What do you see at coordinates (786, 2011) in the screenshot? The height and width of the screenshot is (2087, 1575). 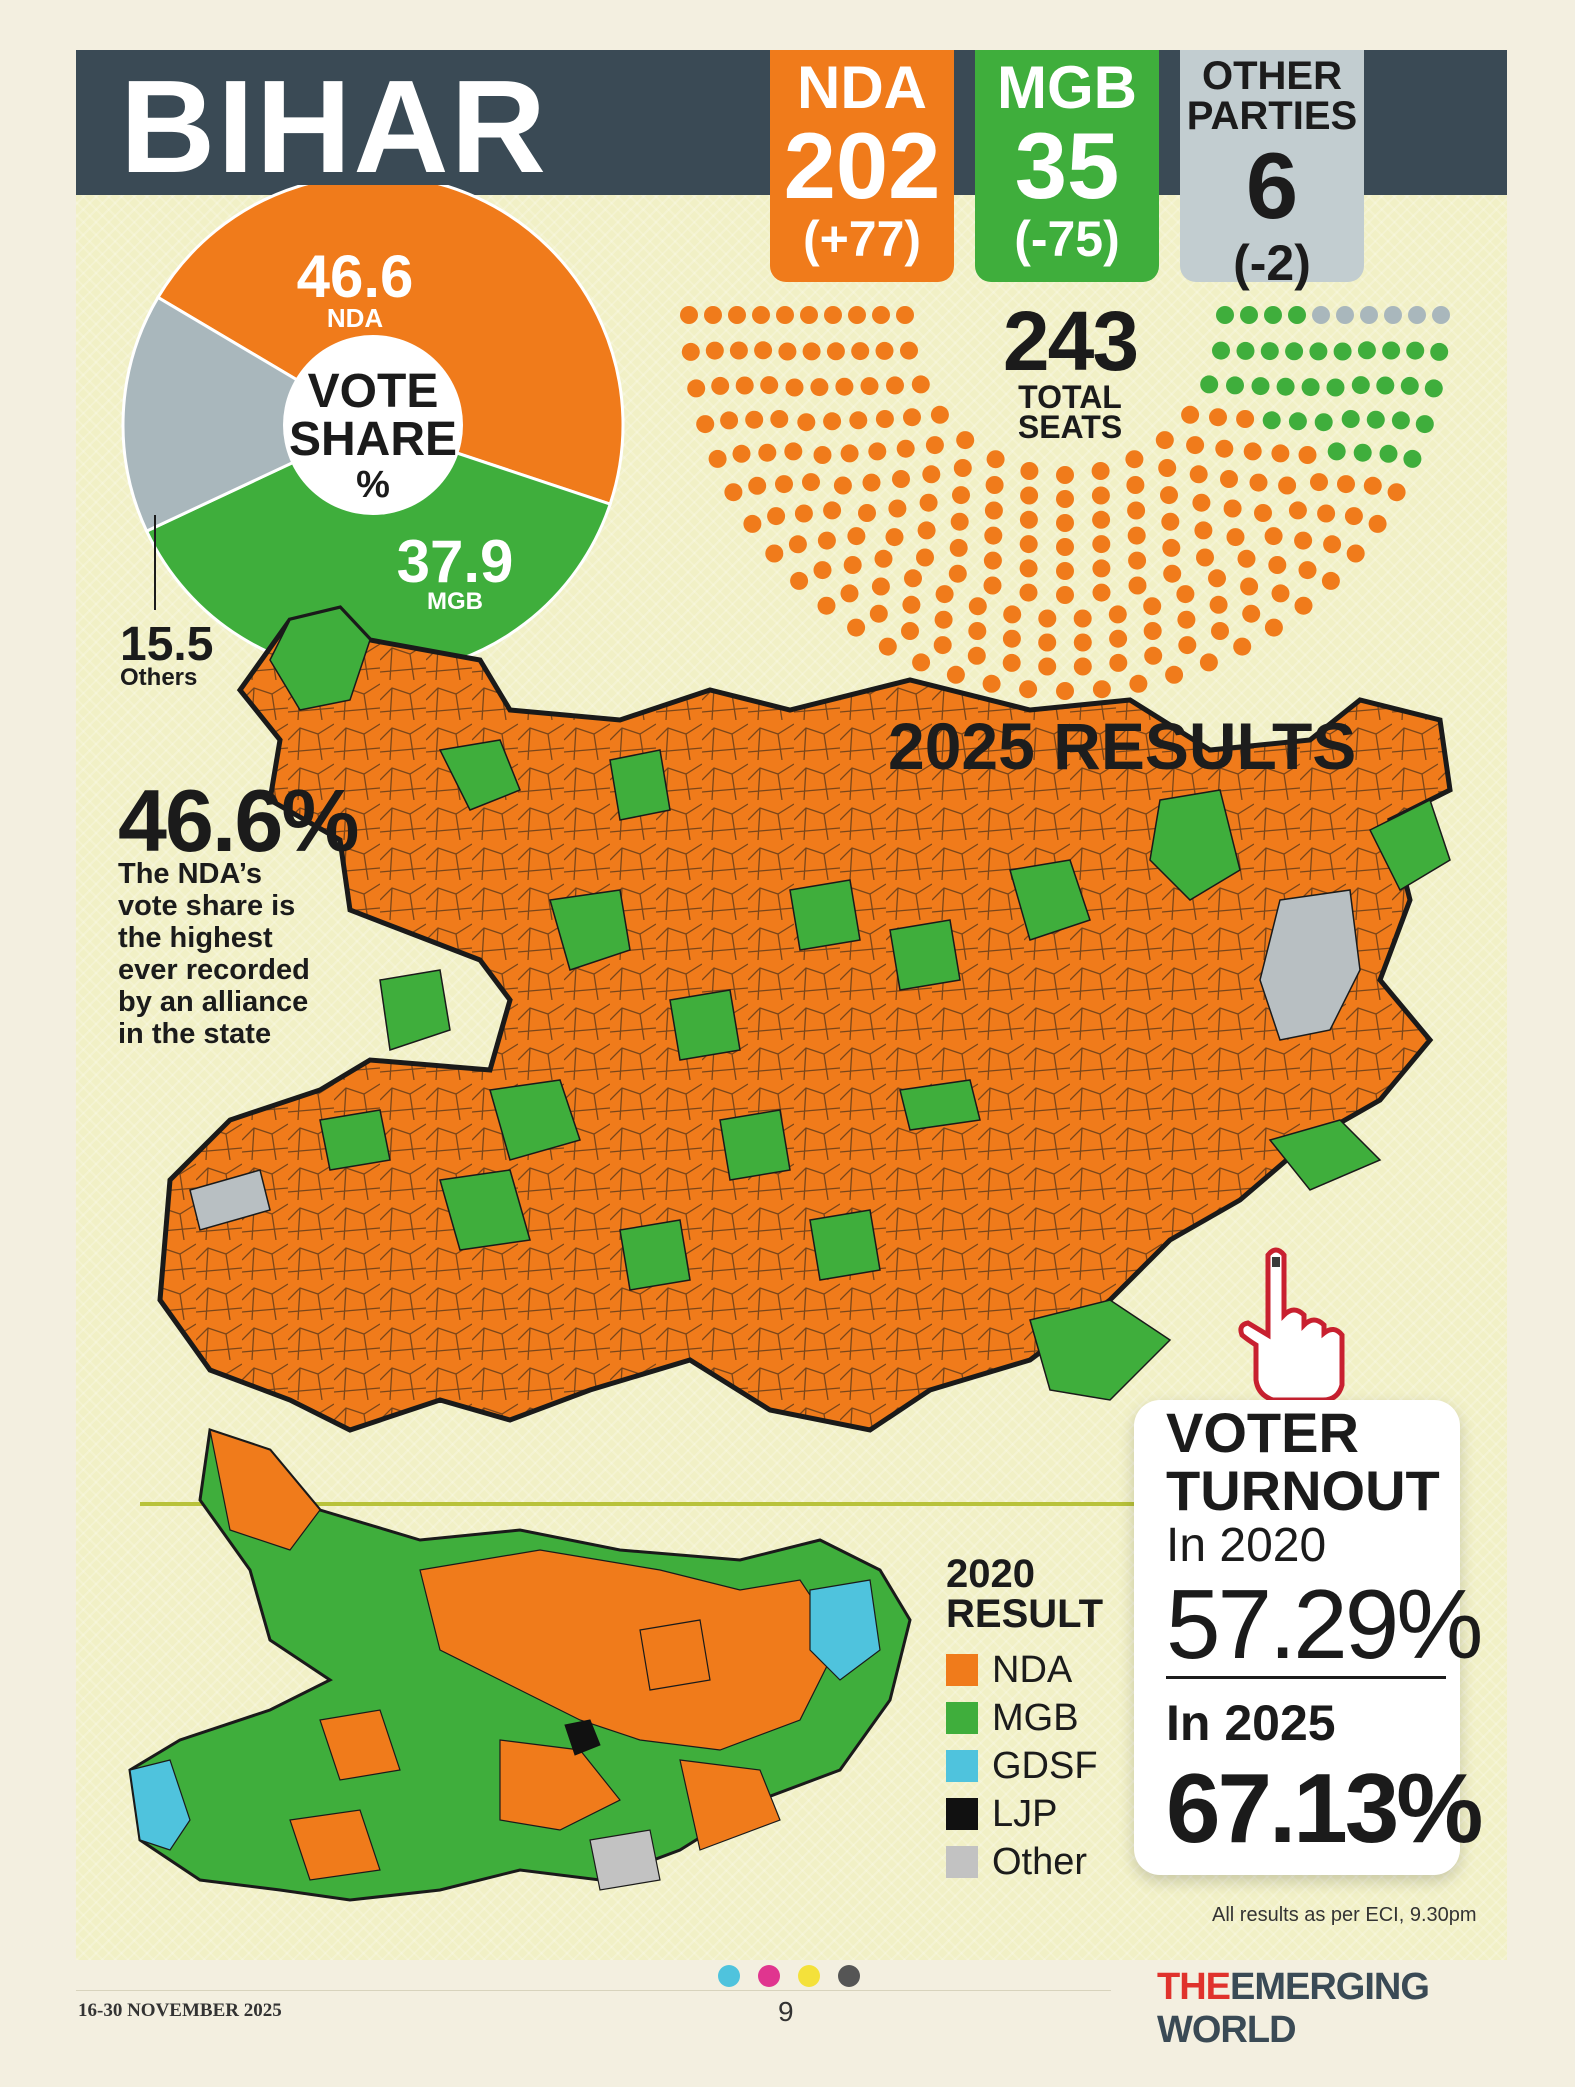 I see `page-number: 9` at bounding box center [786, 2011].